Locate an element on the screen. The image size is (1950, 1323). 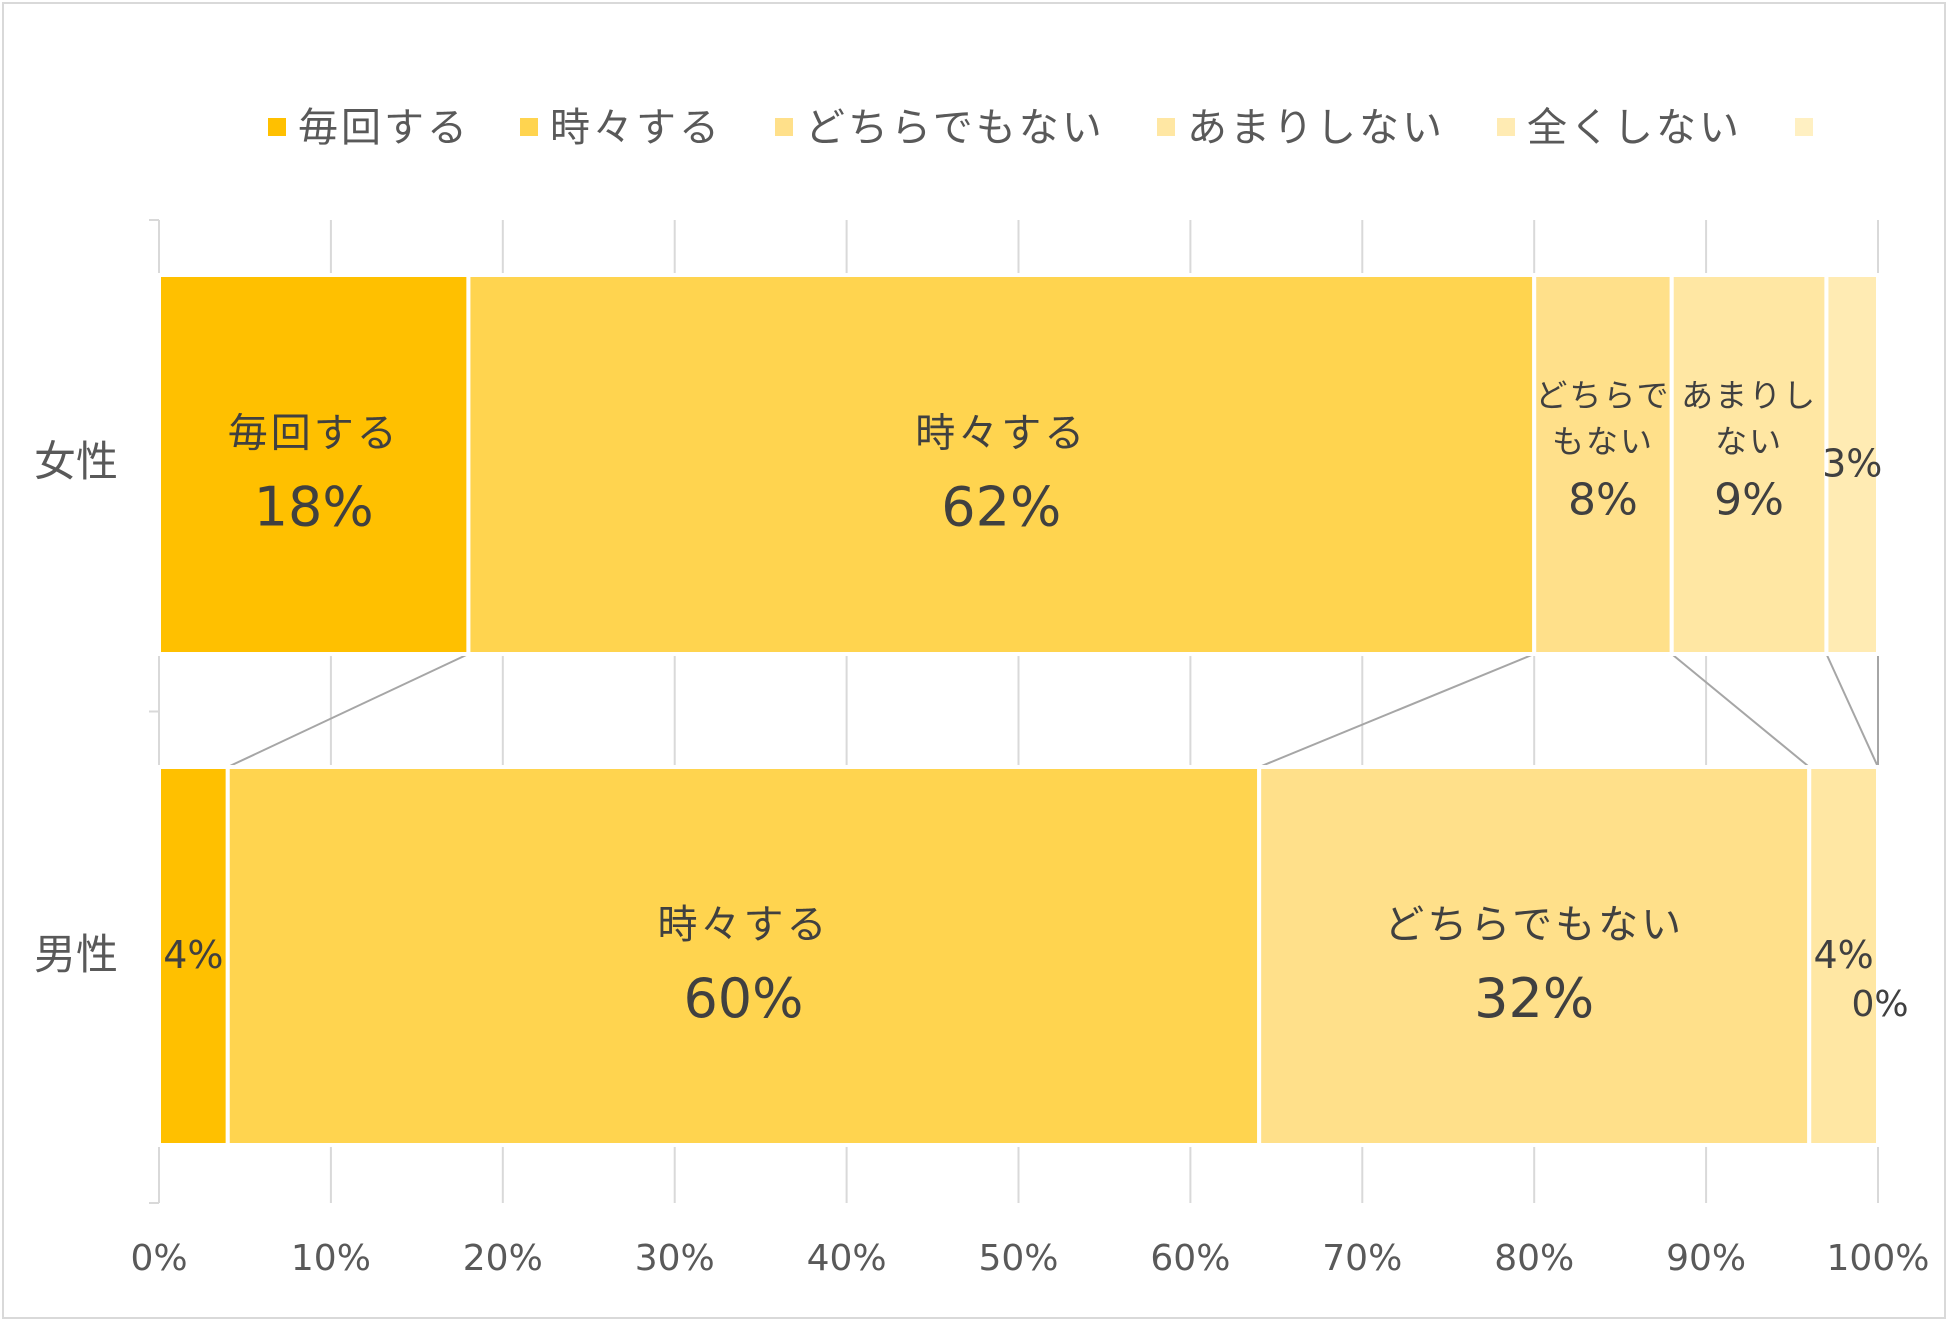
legend-label: 毎回する is located at coordinates (384, 128).